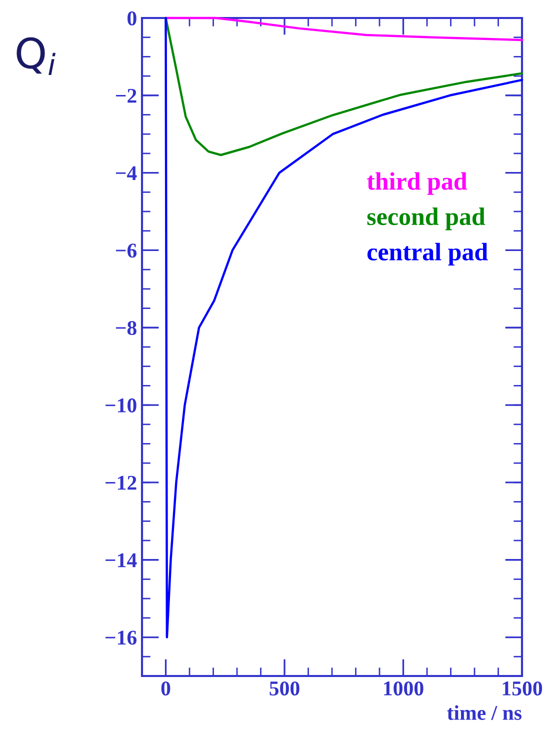  I want to click on y-tick-label: −6, so click(126, 251).